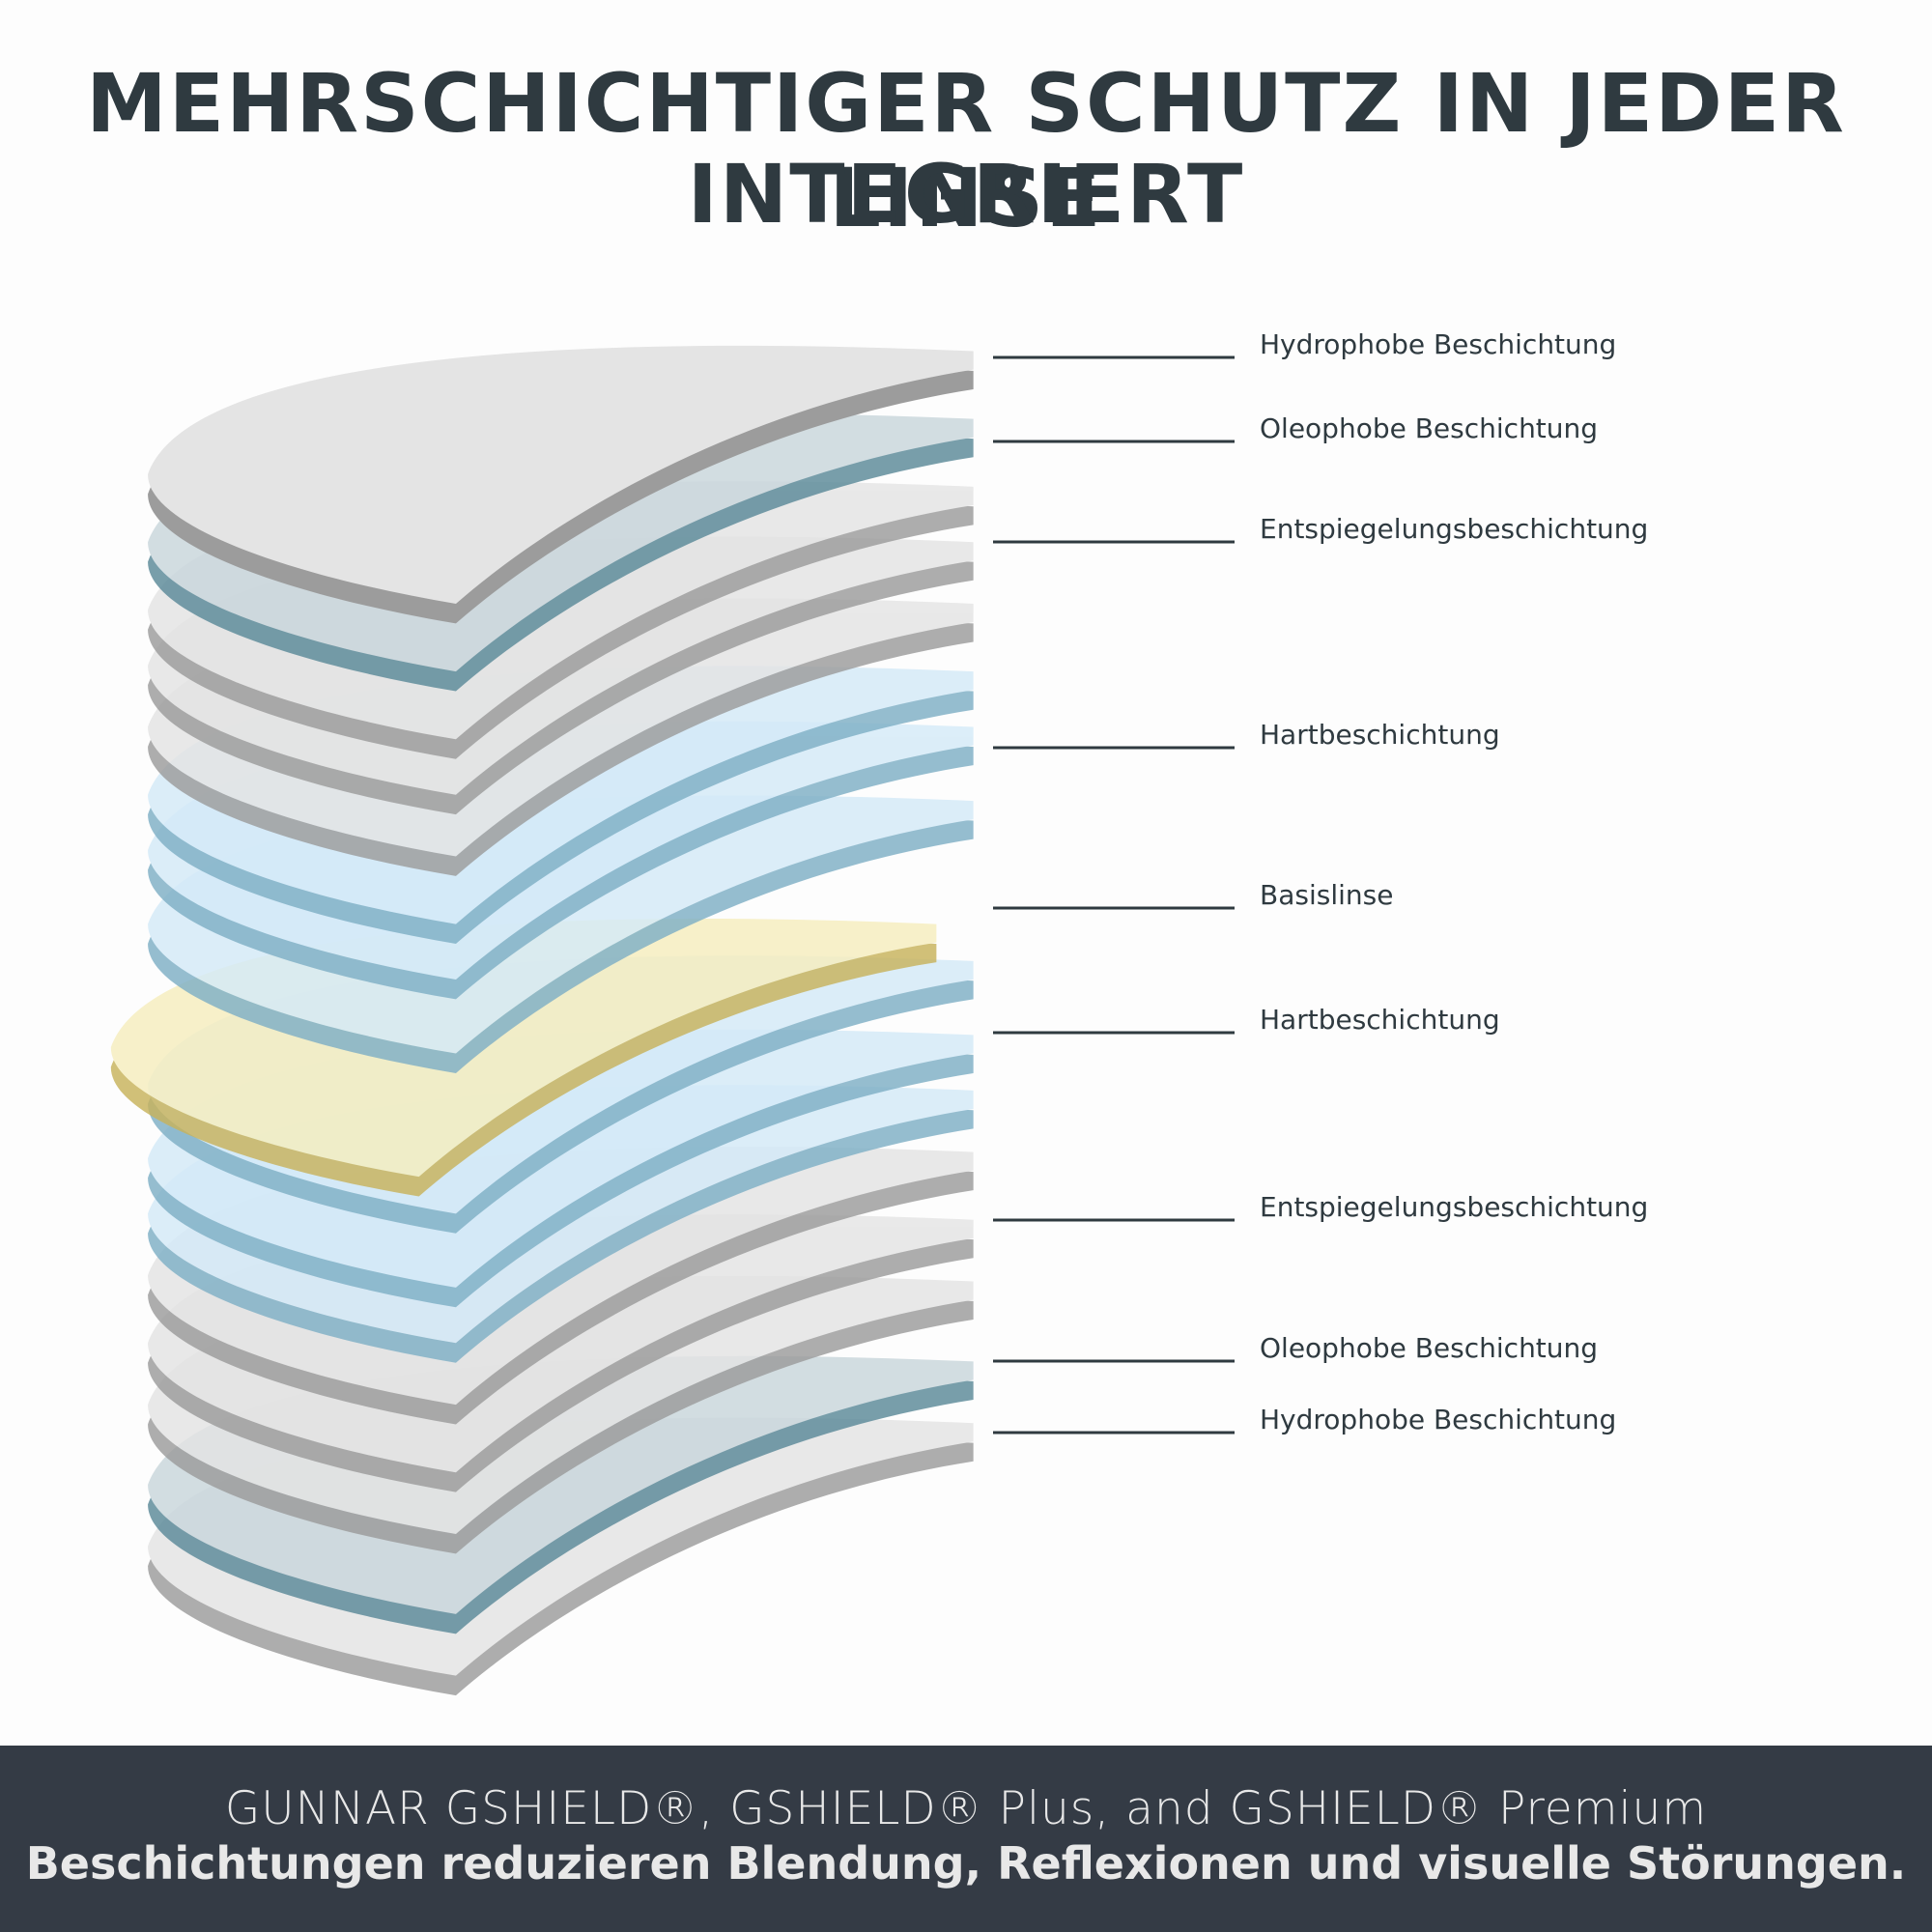  Describe the element at coordinates (1327, 895) in the screenshot. I see `layer-label: Basislinse` at that location.